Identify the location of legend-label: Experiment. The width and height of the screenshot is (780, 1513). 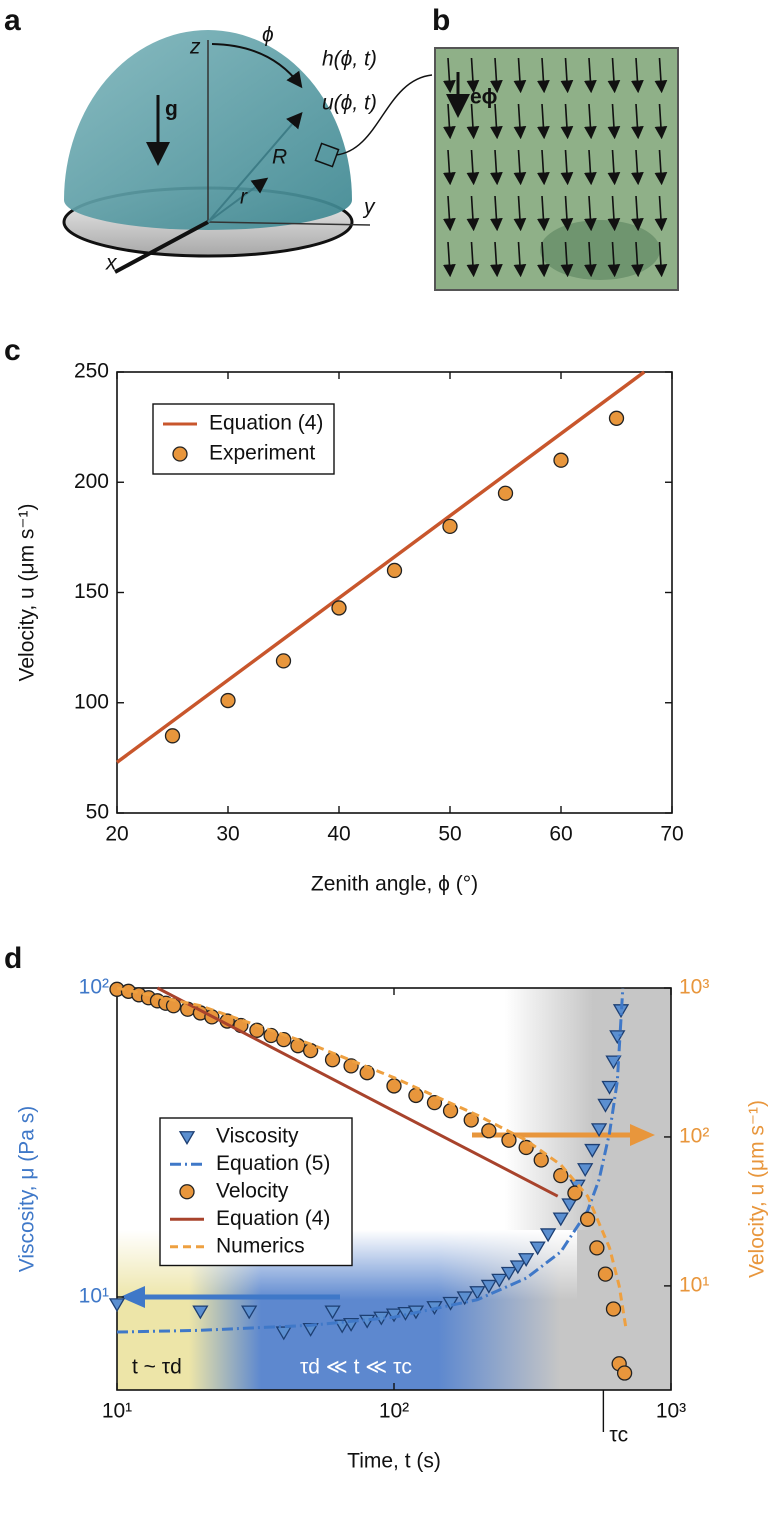
(262, 453).